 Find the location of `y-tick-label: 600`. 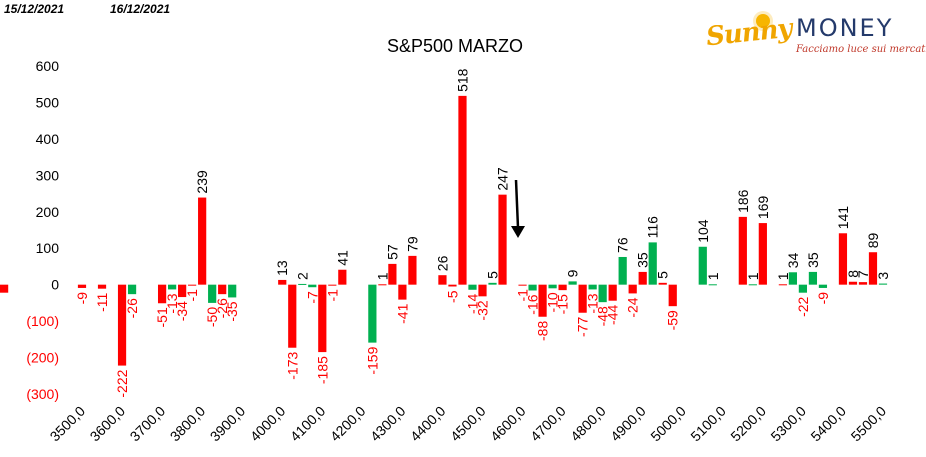

y-tick-label: 600 is located at coordinates (48, 66).